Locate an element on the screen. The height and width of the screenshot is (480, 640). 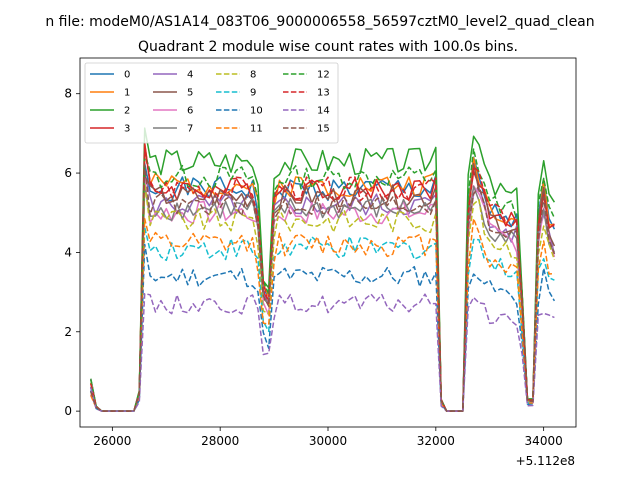
legend-label-15: 15 is located at coordinates (323, 129).